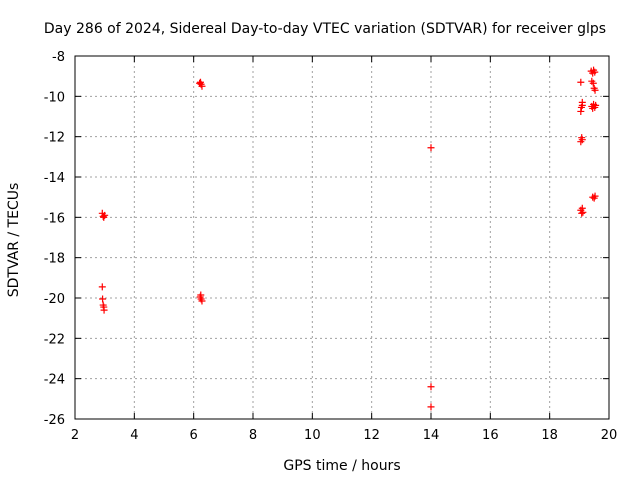  I want to click on x-tick-label: 12, so click(371, 435).